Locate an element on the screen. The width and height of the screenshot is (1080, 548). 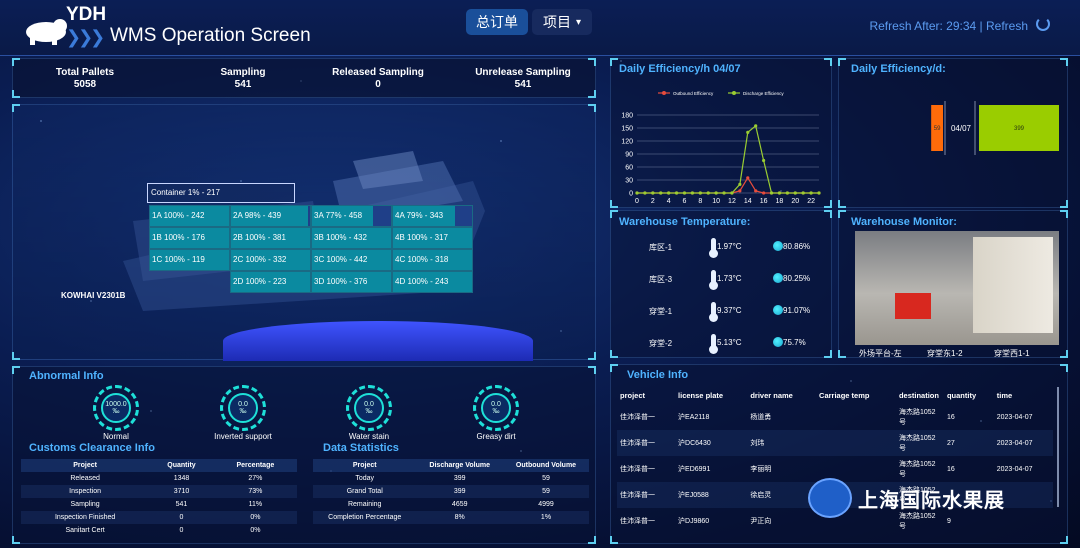
hold-cell: 1C 100% - 119 is located at coordinates (189, 260).